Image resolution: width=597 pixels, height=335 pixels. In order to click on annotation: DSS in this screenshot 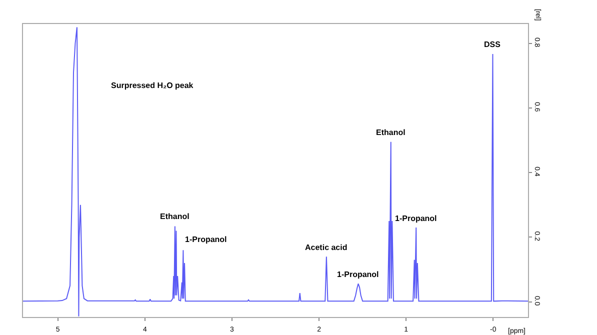, I will do `click(493, 44)`.